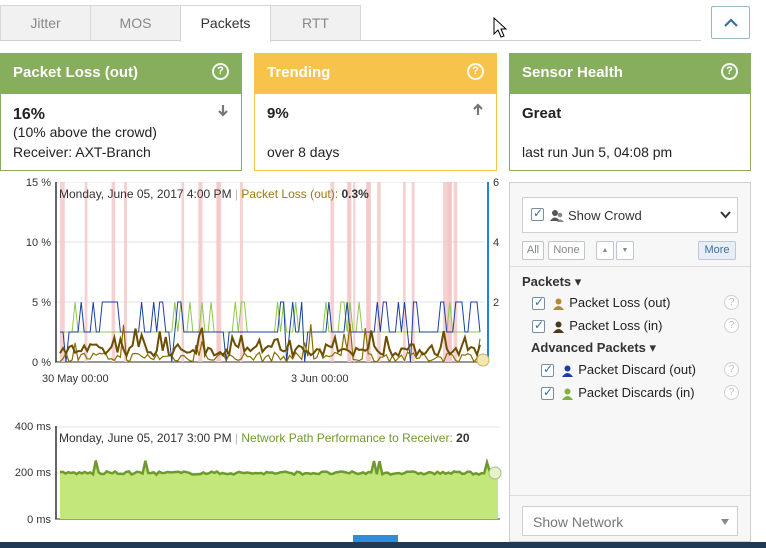 The width and height of the screenshot is (766, 548). Describe the element at coordinates (496, 303) in the screenshot. I see `y2-tick-label: 2` at that location.